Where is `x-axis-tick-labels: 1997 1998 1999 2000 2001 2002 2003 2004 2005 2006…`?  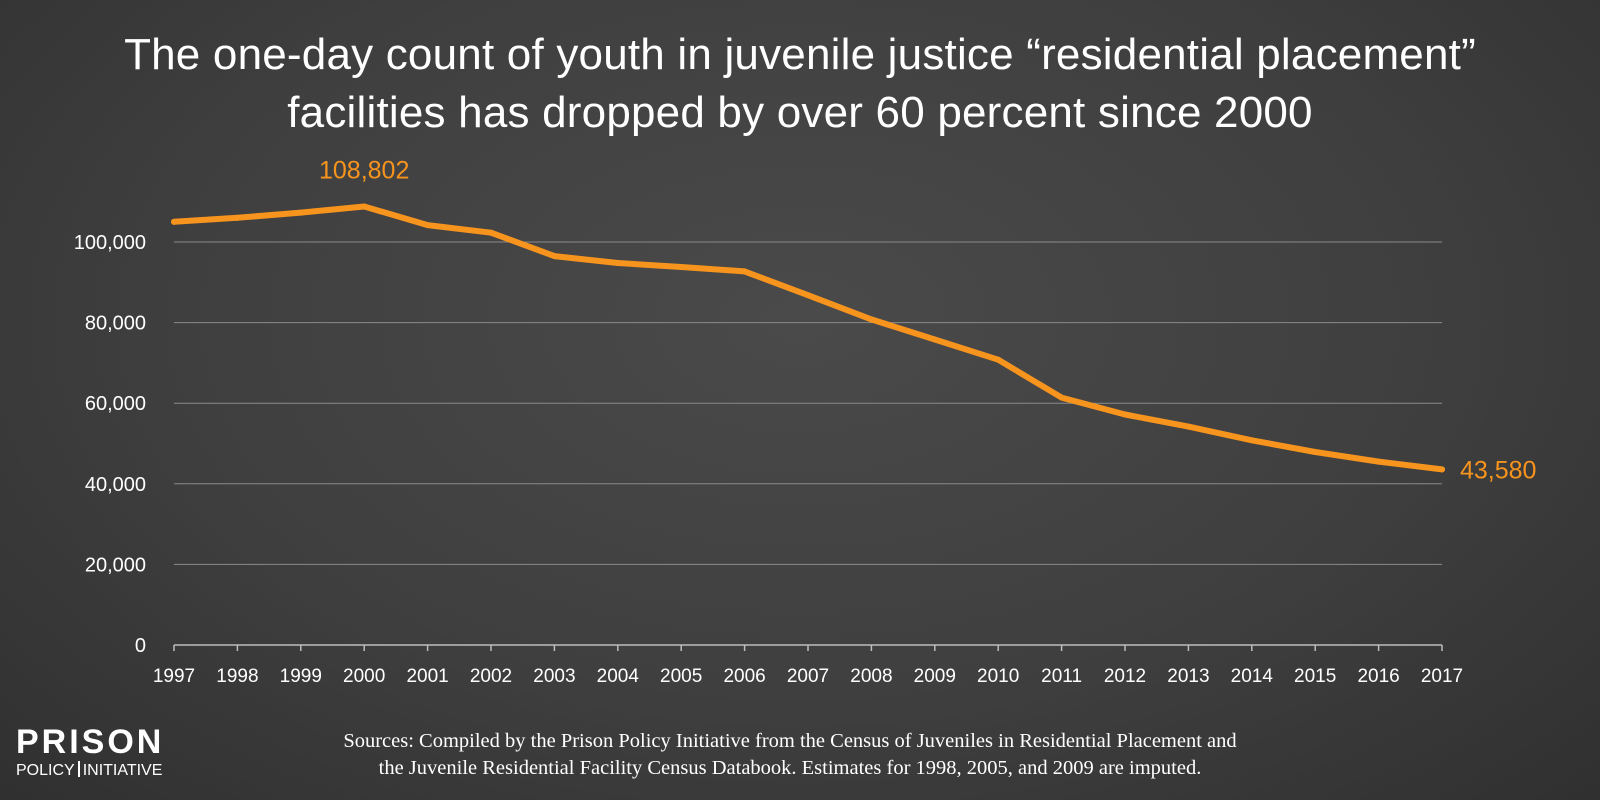
x-axis-tick-labels: 1997 1998 1999 2000 2001 2002 2003 2004 2005 2006… is located at coordinates (808, 676).